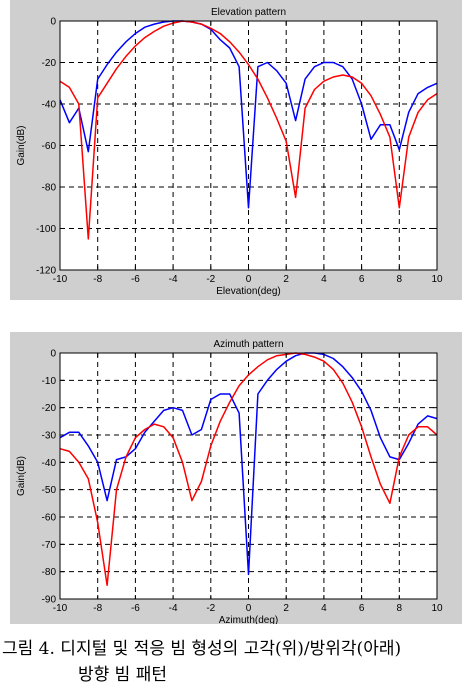 This screenshot has width=474, height=688. I want to click on elevation-x-axis-label: Elevation(deg), so click(248, 291).